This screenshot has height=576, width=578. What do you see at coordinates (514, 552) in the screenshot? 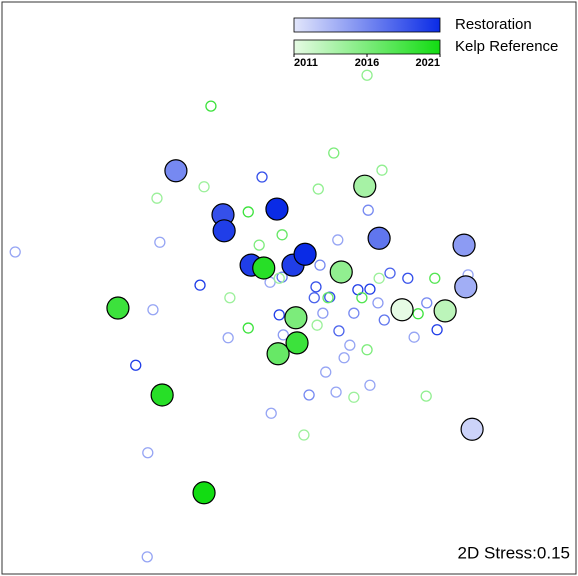
I see `stress-annotation: 2D Stress:0.15` at bounding box center [514, 552].